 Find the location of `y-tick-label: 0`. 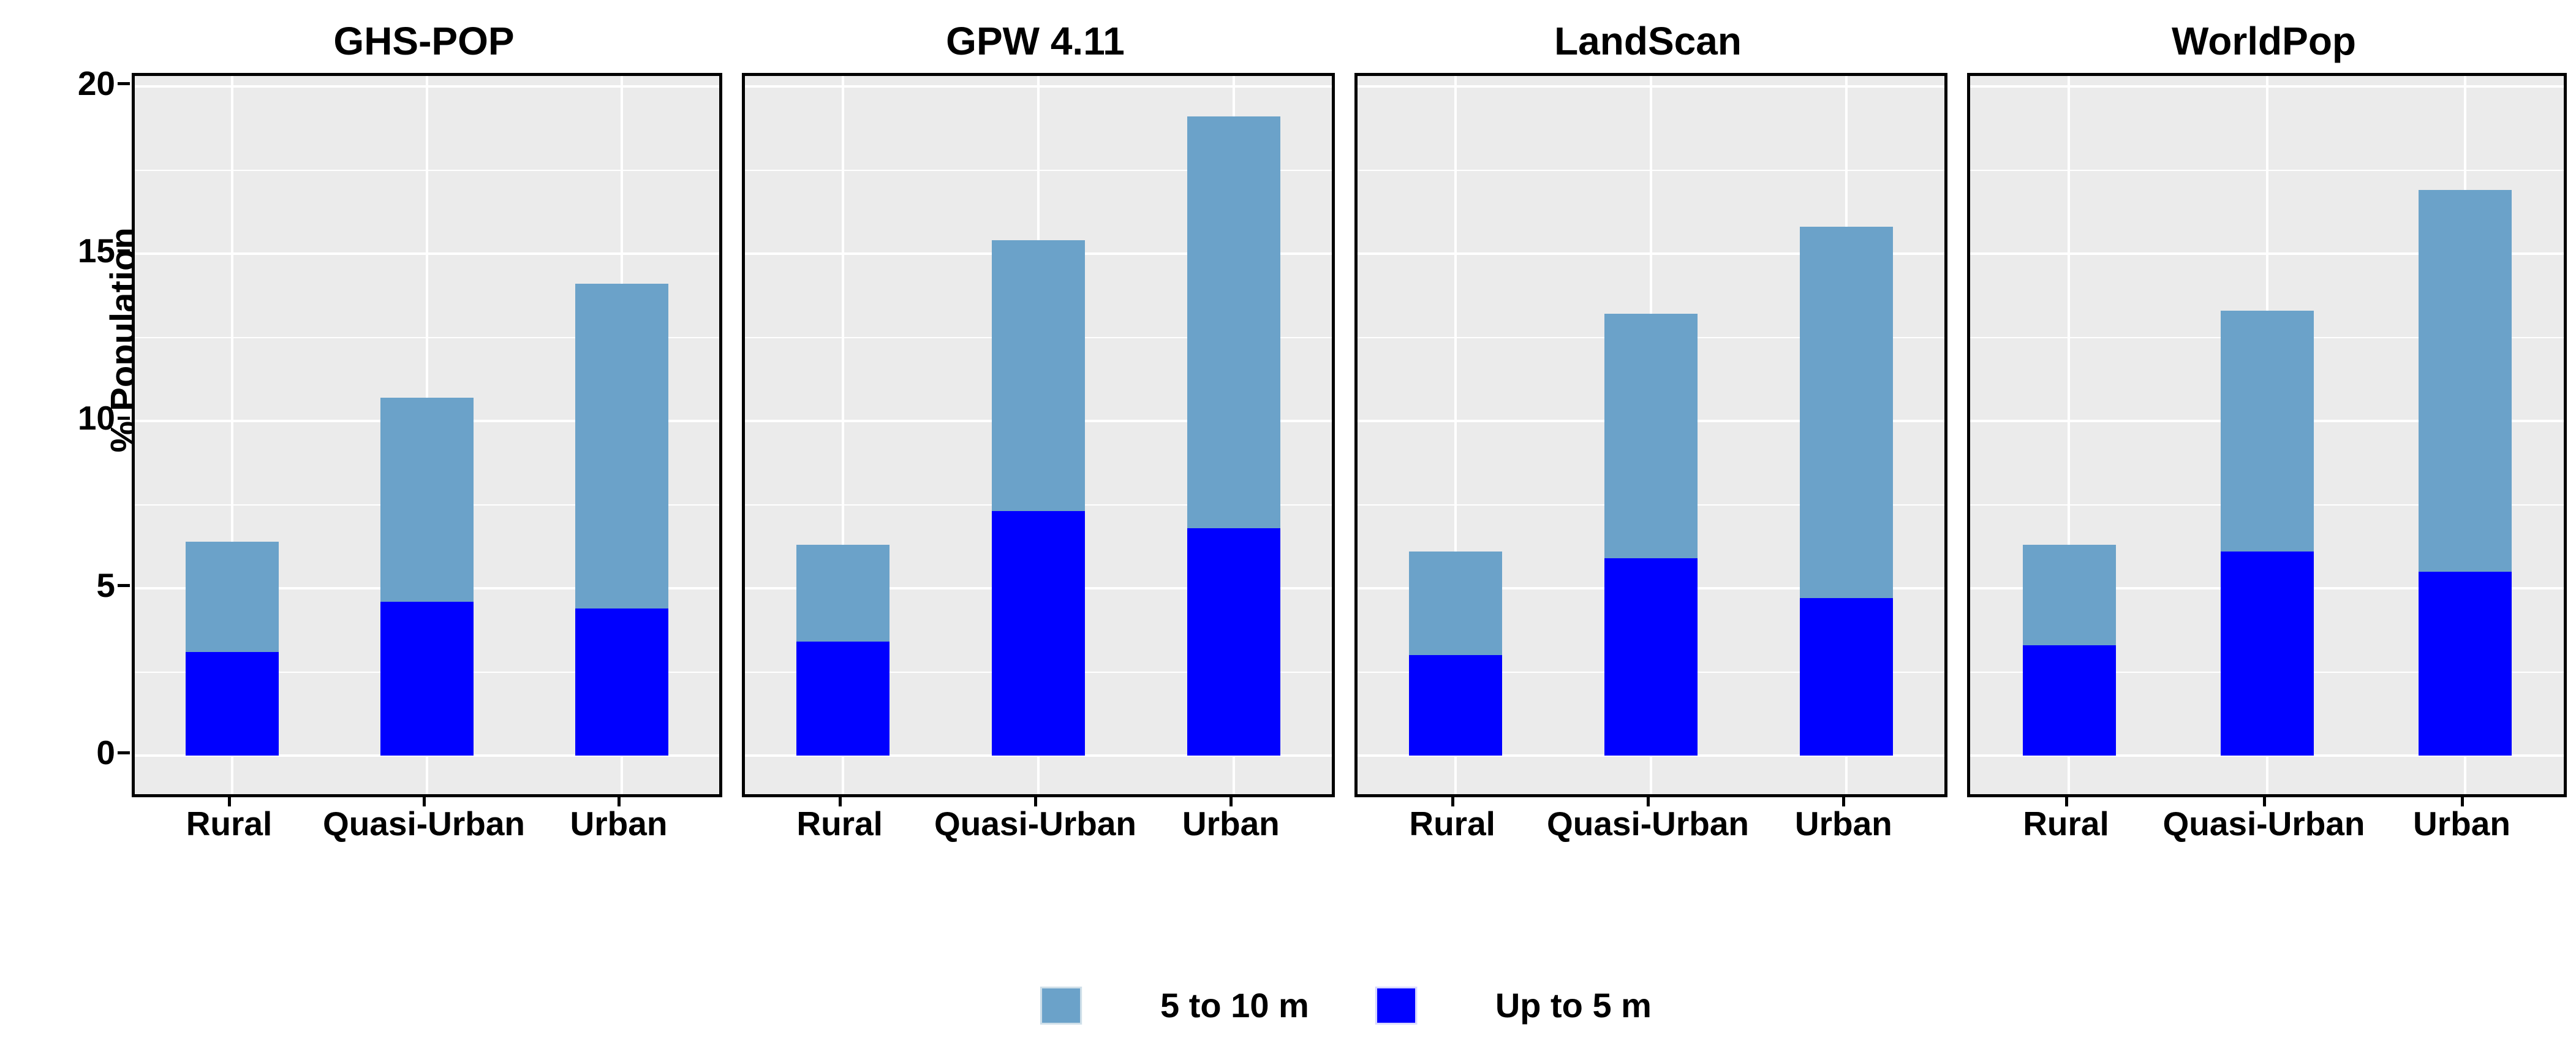

y-tick-label: 0 is located at coordinates (105, 753).